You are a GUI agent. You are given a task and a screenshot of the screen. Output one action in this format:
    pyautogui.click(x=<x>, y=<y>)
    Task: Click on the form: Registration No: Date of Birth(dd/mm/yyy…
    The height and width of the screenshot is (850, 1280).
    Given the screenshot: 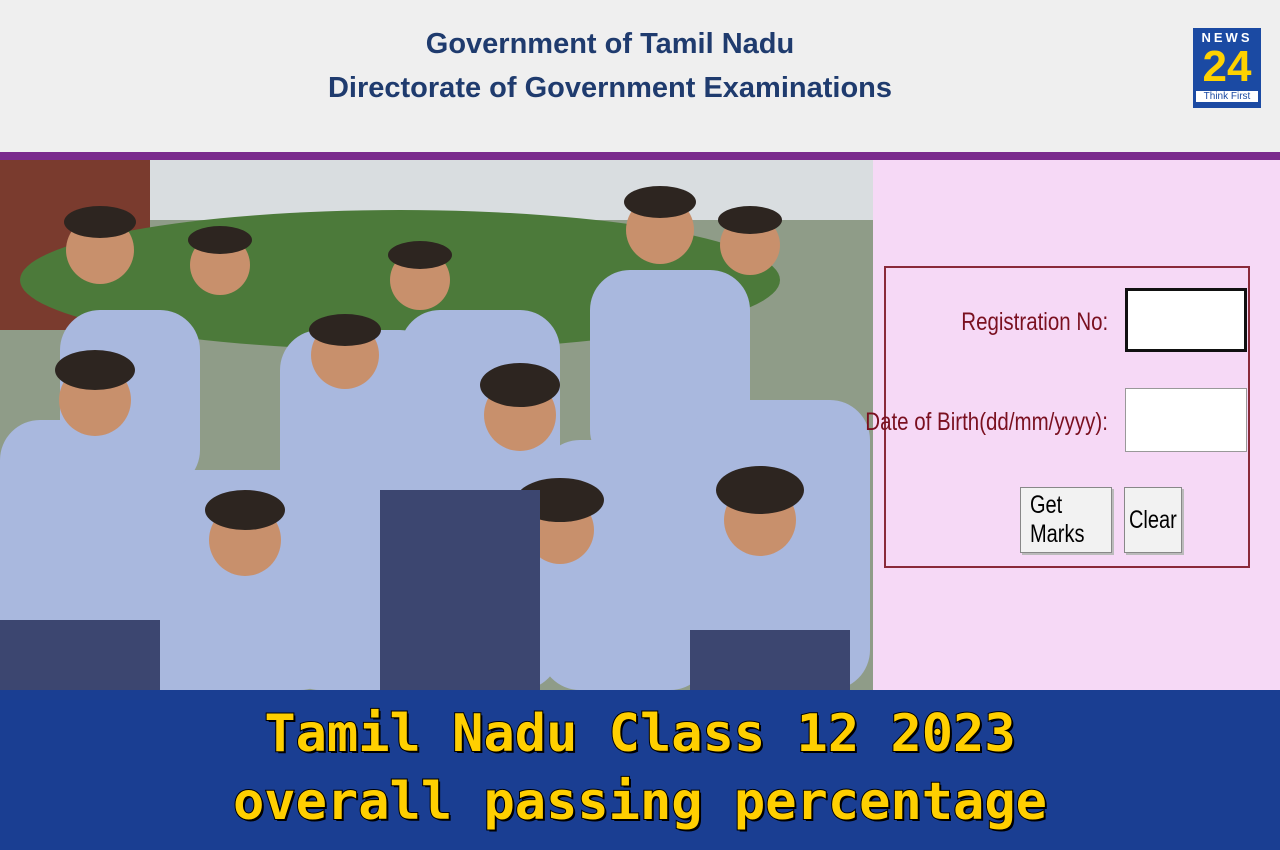 What is the action you would take?
    pyautogui.click(x=1057, y=417)
    